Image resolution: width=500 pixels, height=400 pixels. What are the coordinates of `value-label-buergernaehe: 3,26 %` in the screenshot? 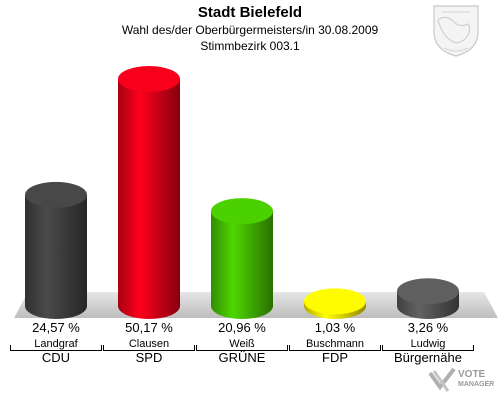 It's located at (428, 327).